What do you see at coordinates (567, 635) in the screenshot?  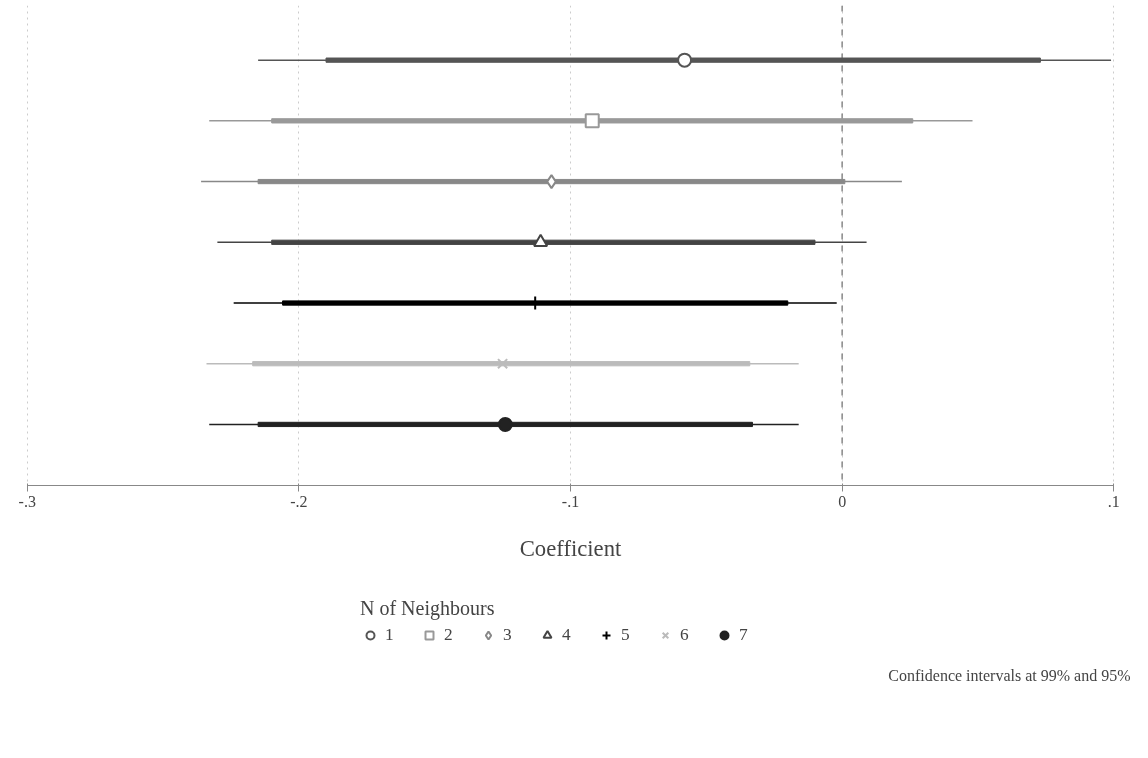 I see `legend-label: 4` at bounding box center [567, 635].